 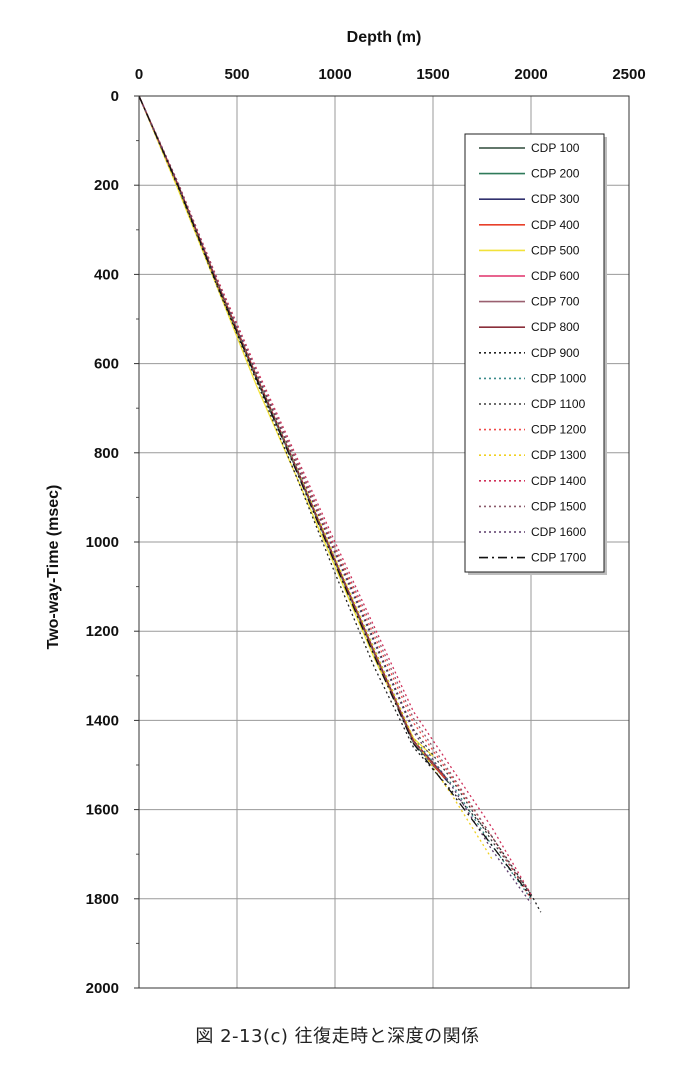 What do you see at coordinates (558, 481) in the screenshot?
I see `legend-label: CDP 1400` at bounding box center [558, 481].